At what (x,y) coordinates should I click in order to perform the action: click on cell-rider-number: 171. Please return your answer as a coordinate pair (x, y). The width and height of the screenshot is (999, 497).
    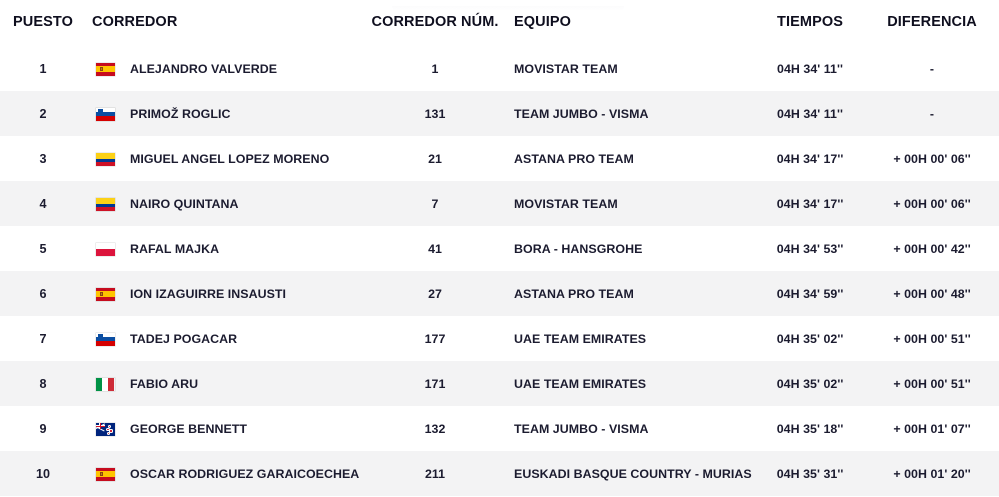
    Looking at the image, I should click on (435, 383).